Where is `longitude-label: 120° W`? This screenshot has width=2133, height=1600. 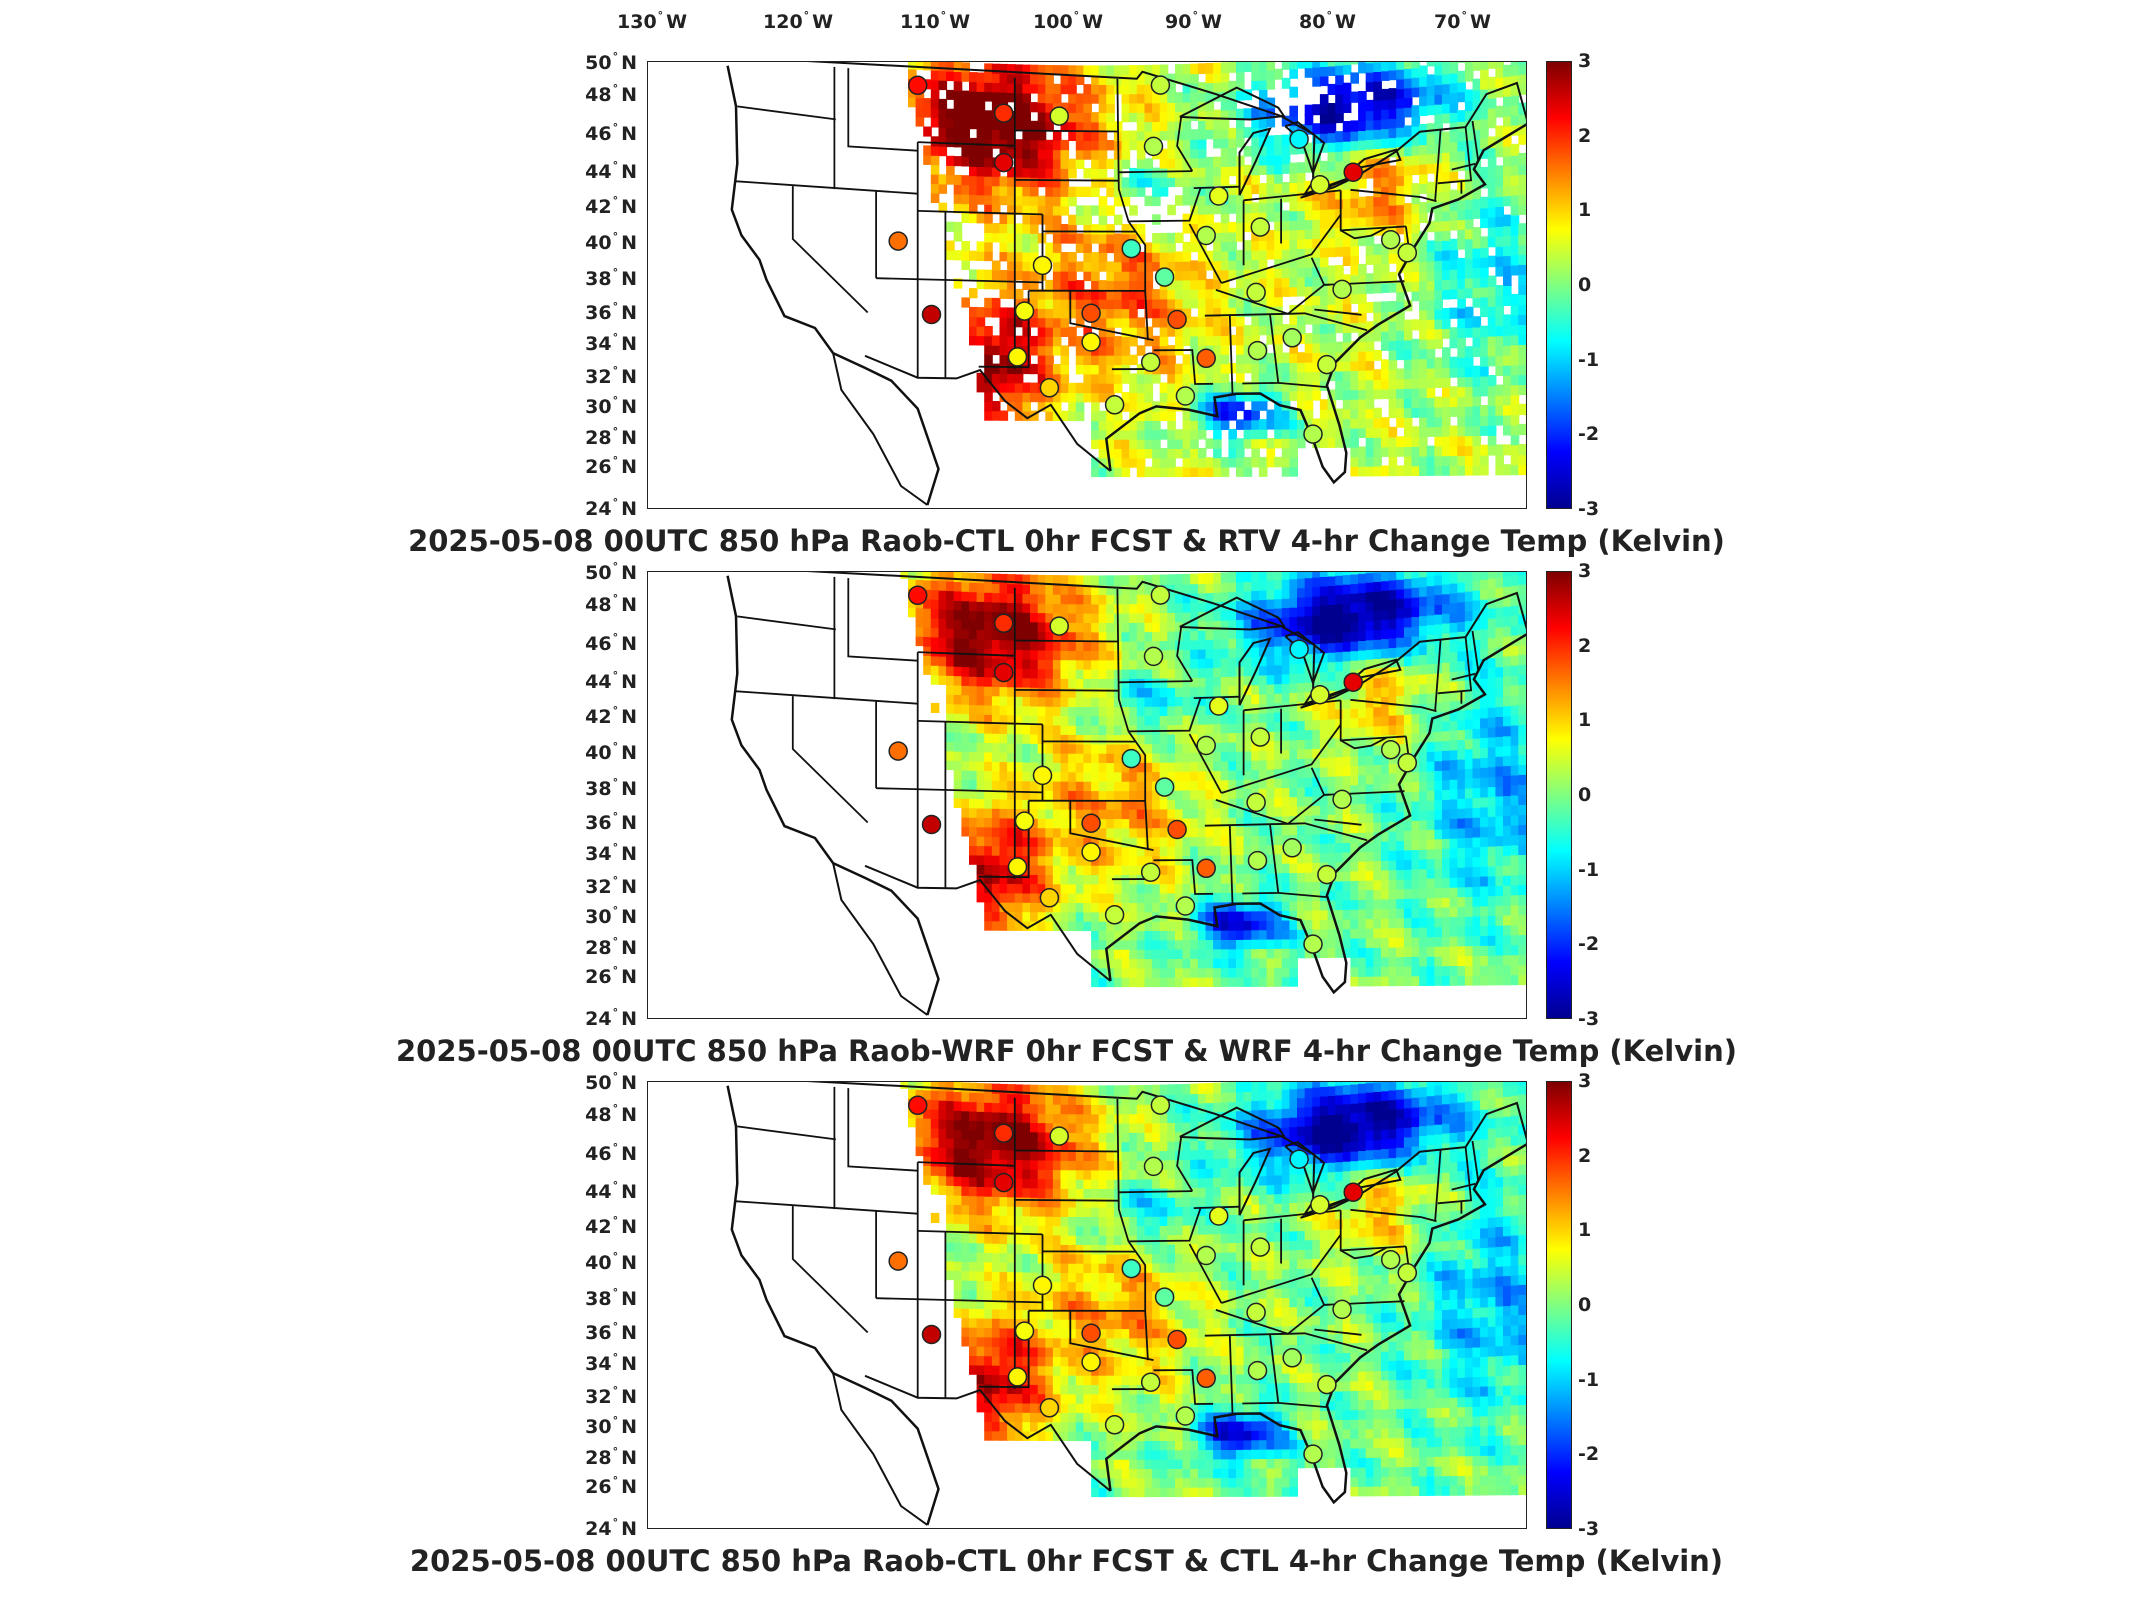 longitude-label: 120° W is located at coordinates (798, 21).